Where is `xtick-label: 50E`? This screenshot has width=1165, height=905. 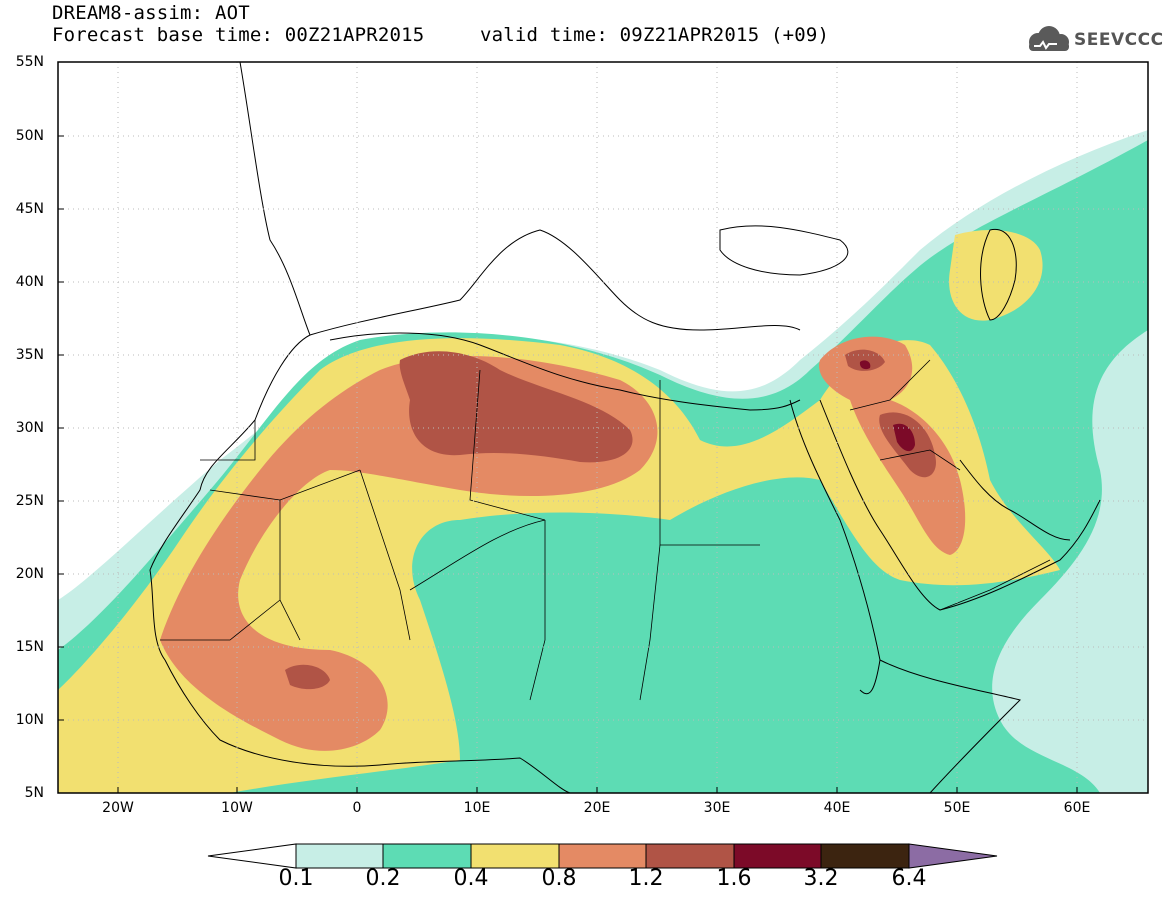 xtick-label: 50E is located at coordinates (957, 808).